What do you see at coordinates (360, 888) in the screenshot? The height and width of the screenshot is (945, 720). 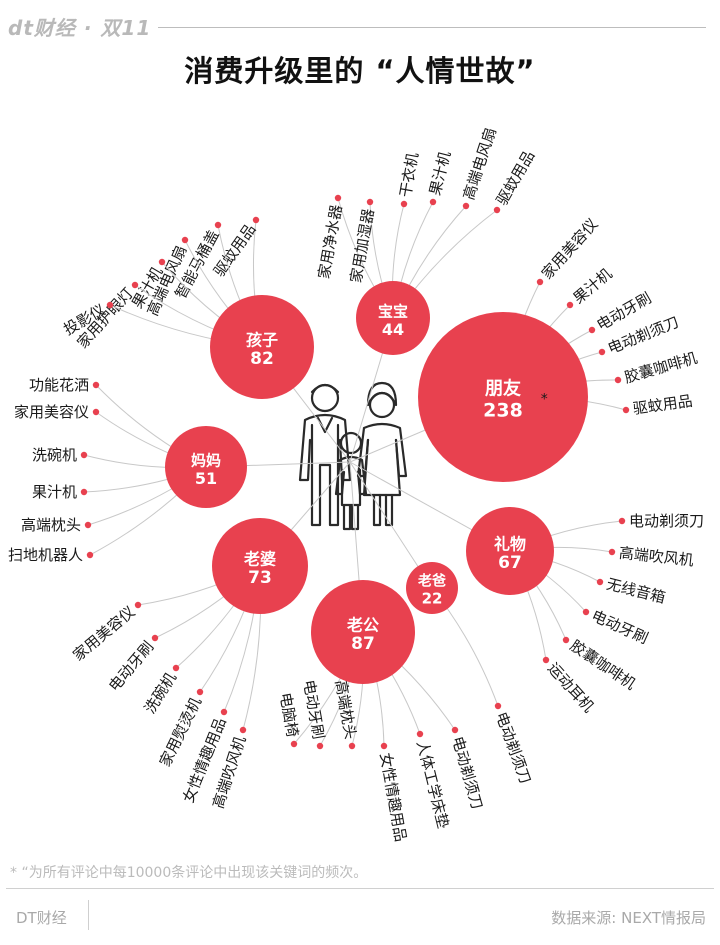 I see `footer-divider` at bounding box center [360, 888].